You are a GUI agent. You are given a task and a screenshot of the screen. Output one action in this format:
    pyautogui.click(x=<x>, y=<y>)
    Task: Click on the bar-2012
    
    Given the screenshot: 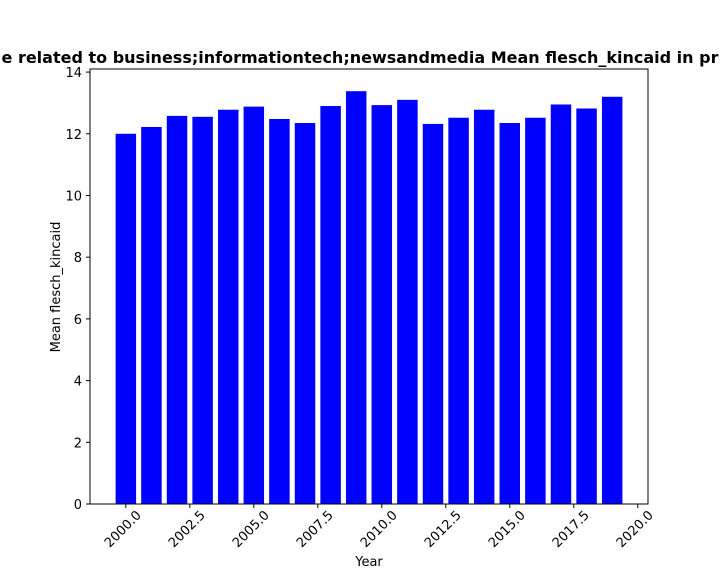 What is the action you would take?
    pyautogui.click(x=433, y=313)
    